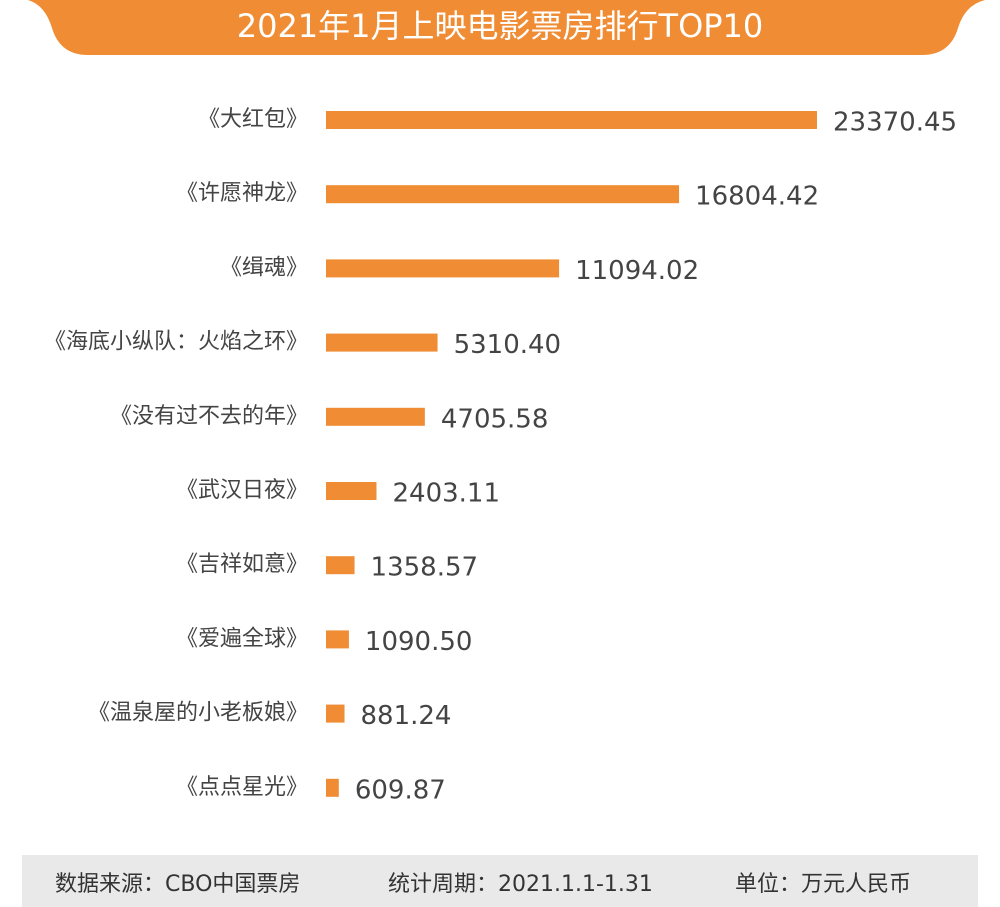 Image resolution: width=1000 pixels, height=907 pixels. What do you see at coordinates (406, 716) in the screenshot?
I see `value-label: 881.24` at bounding box center [406, 716].